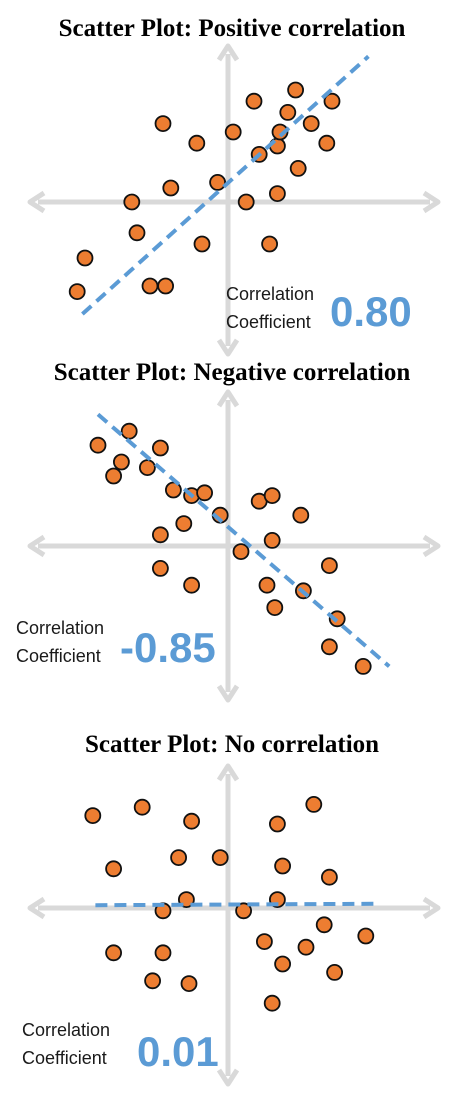 This screenshot has height=1109, width=464. I want to click on chart-title: Scatter Plot: Positive correlation, so click(232, 28).